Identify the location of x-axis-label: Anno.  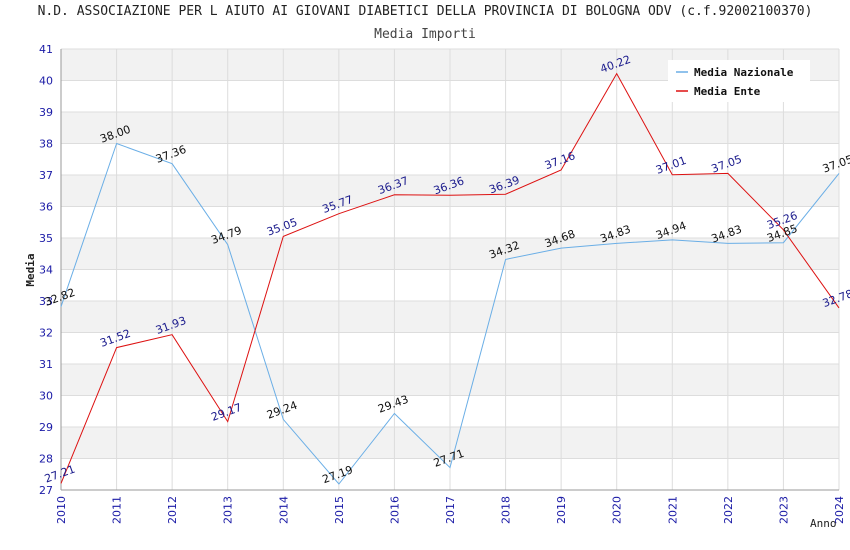
(823, 523).